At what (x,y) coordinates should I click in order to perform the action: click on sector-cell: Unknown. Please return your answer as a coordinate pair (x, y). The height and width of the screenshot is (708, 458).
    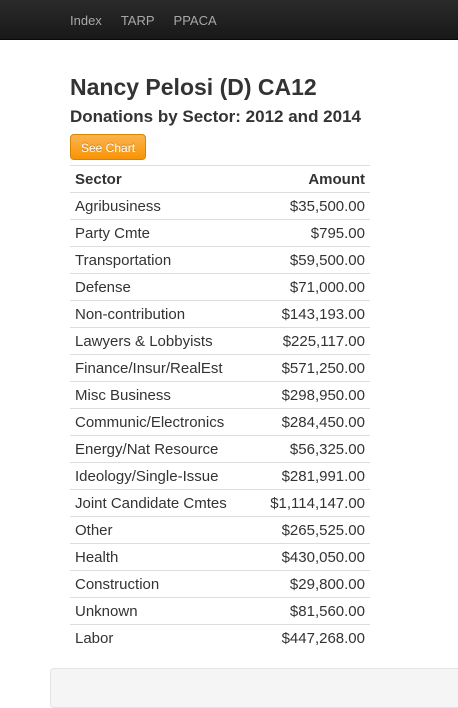
    Looking at the image, I should click on (161, 611).